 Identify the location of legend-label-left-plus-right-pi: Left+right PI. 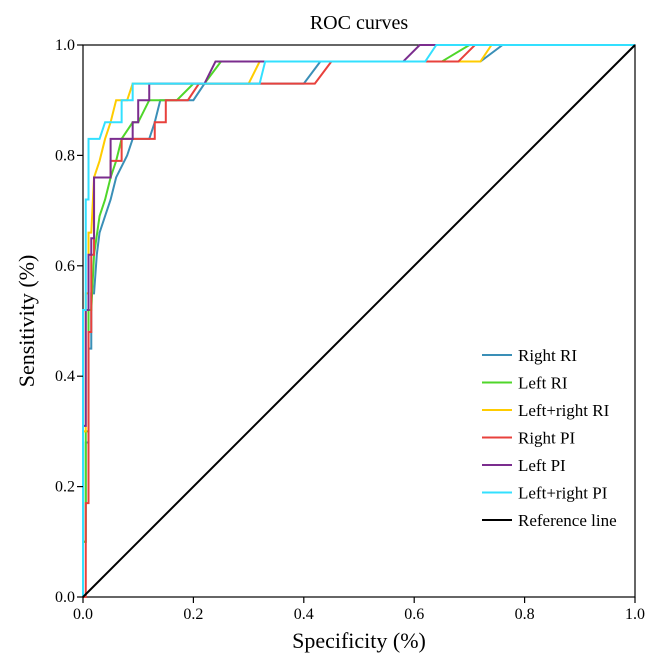
(563, 493).